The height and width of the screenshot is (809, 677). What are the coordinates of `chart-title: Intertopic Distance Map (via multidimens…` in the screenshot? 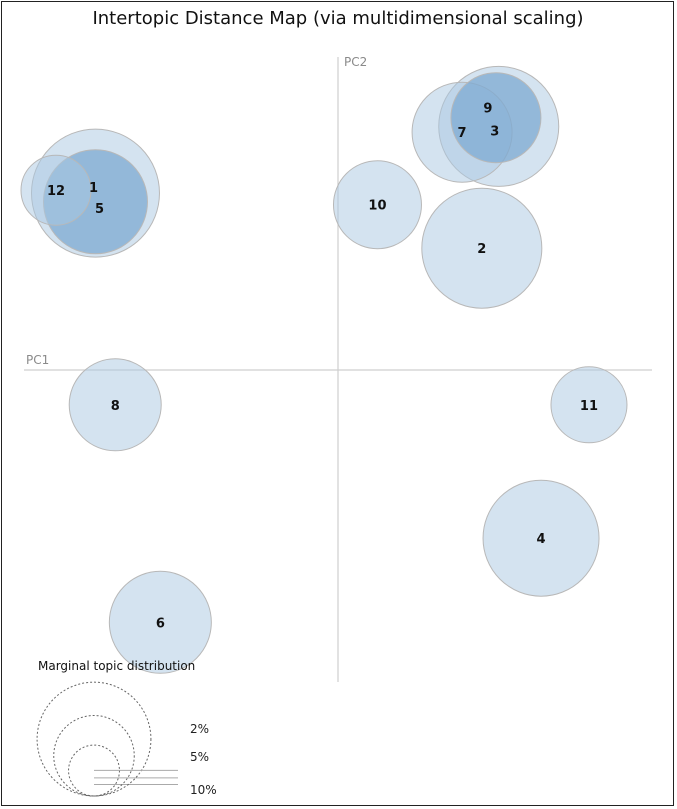 It's located at (337, 18).